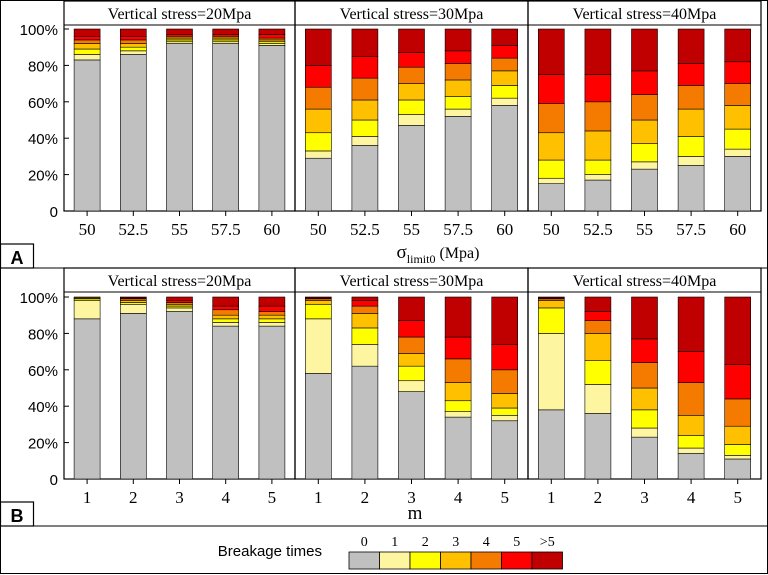 The height and width of the screenshot is (575, 768). Describe the element at coordinates (551, 229) in the screenshot. I see `x-tick-label: 50` at that location.